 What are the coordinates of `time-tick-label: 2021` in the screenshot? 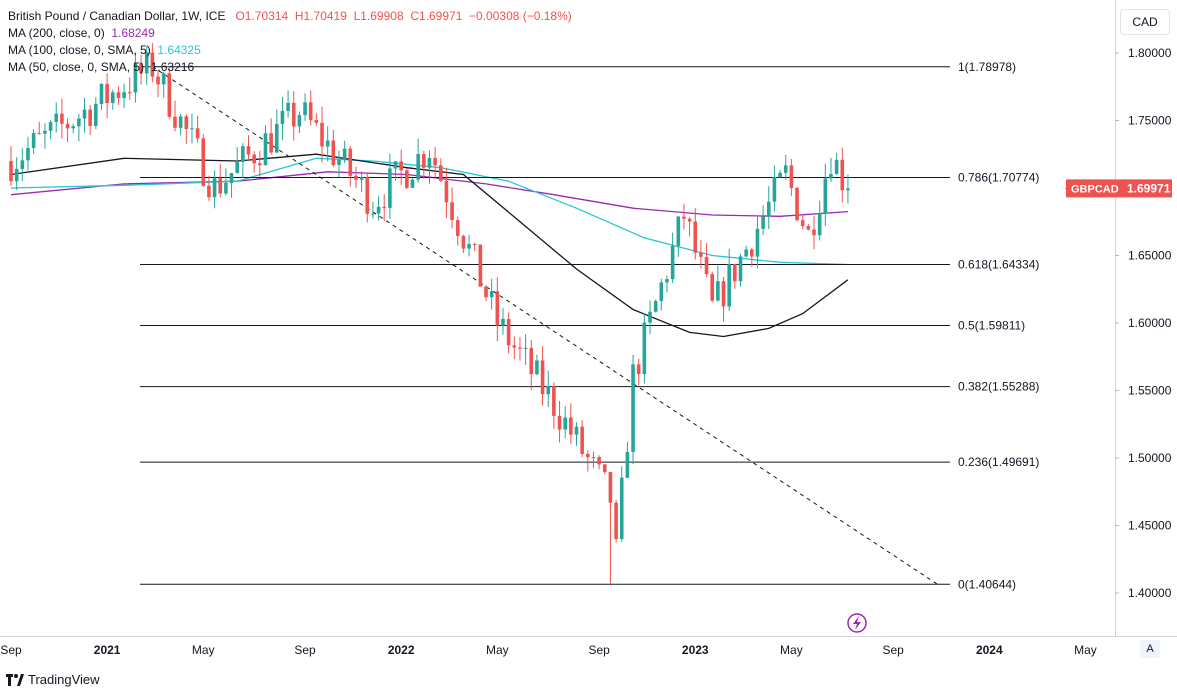 It's located at (107, 650).